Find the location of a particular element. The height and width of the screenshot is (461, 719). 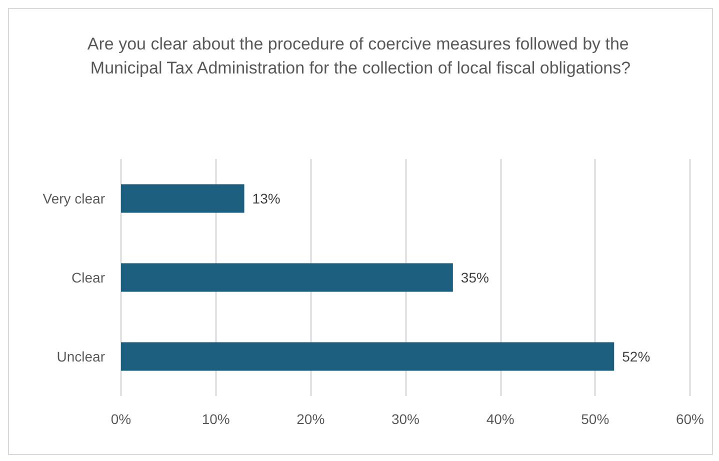

x-tick-label: 20% is located at coordinates (310, 419).